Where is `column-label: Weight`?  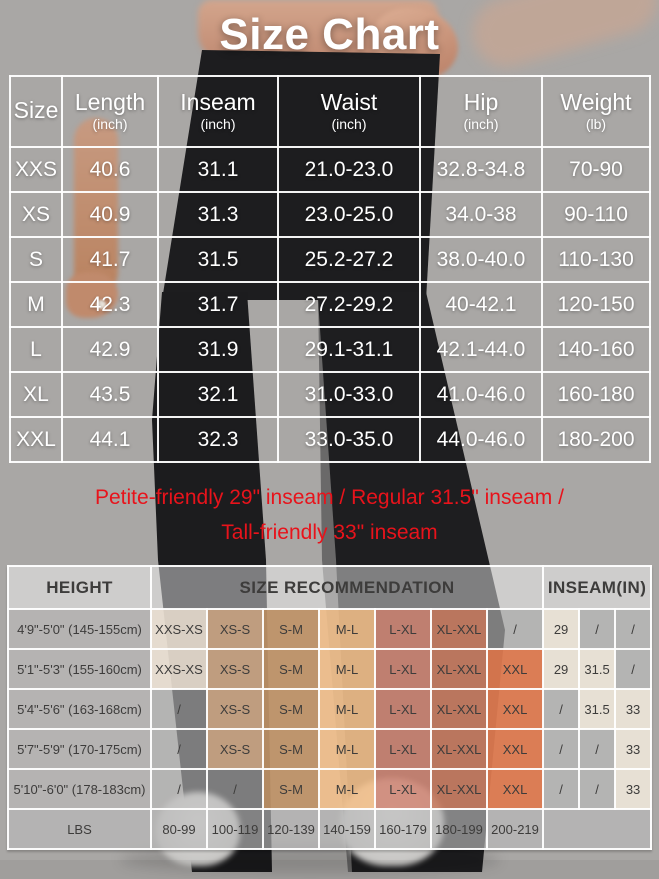
column-label: Weight is located at coordinates (596, 102).